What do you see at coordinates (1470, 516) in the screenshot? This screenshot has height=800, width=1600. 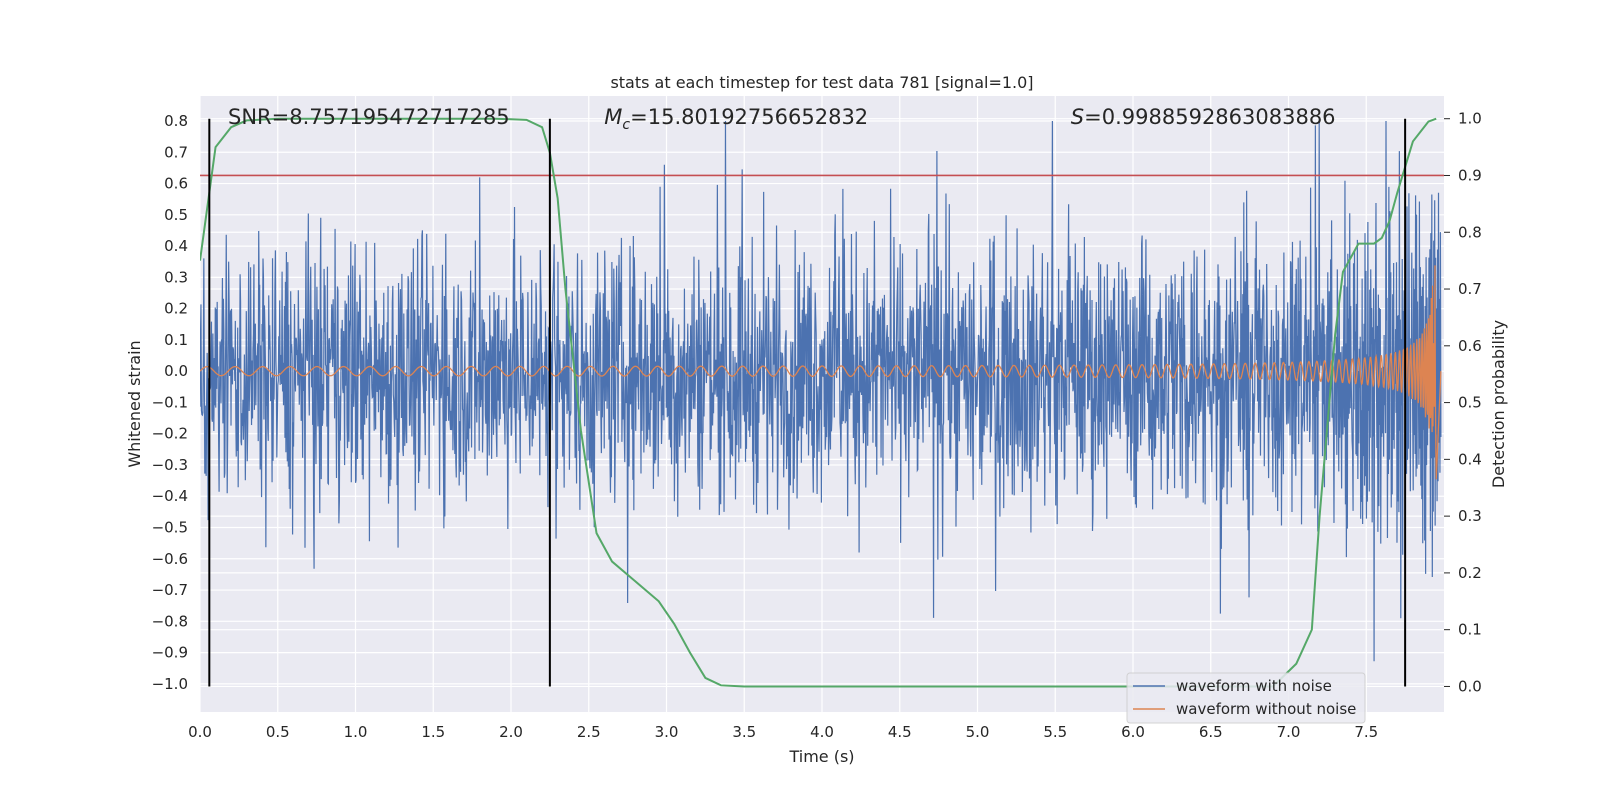 I see `y-right-tick-label: 0.3` at bounding box center [1470, 516].